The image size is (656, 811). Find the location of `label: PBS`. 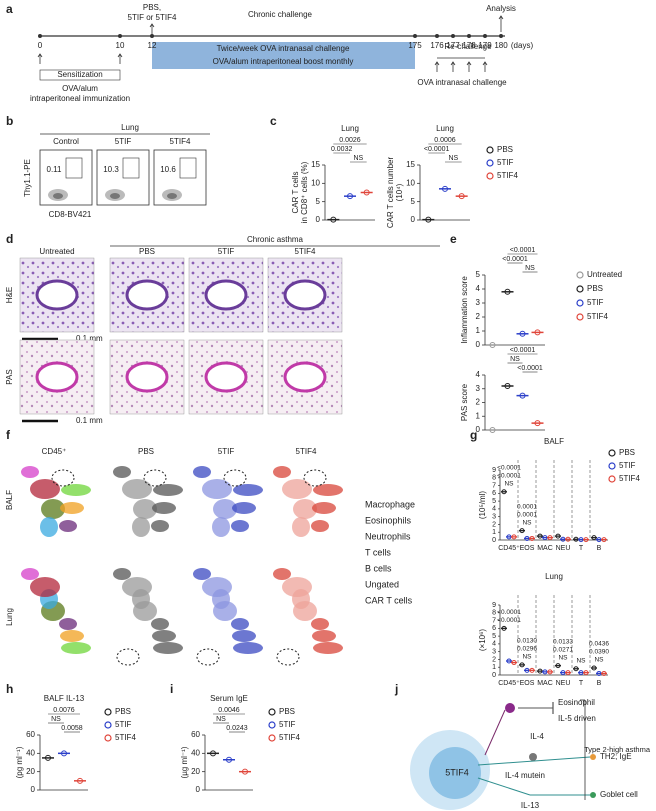

label: PBS is located at coordinates (147, 251).